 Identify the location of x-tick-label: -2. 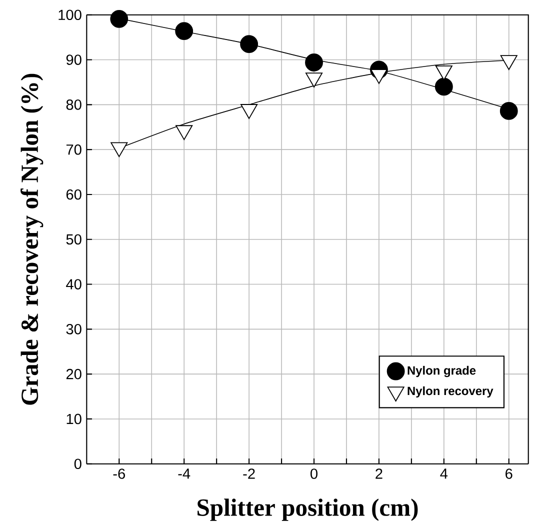
(249, 473).